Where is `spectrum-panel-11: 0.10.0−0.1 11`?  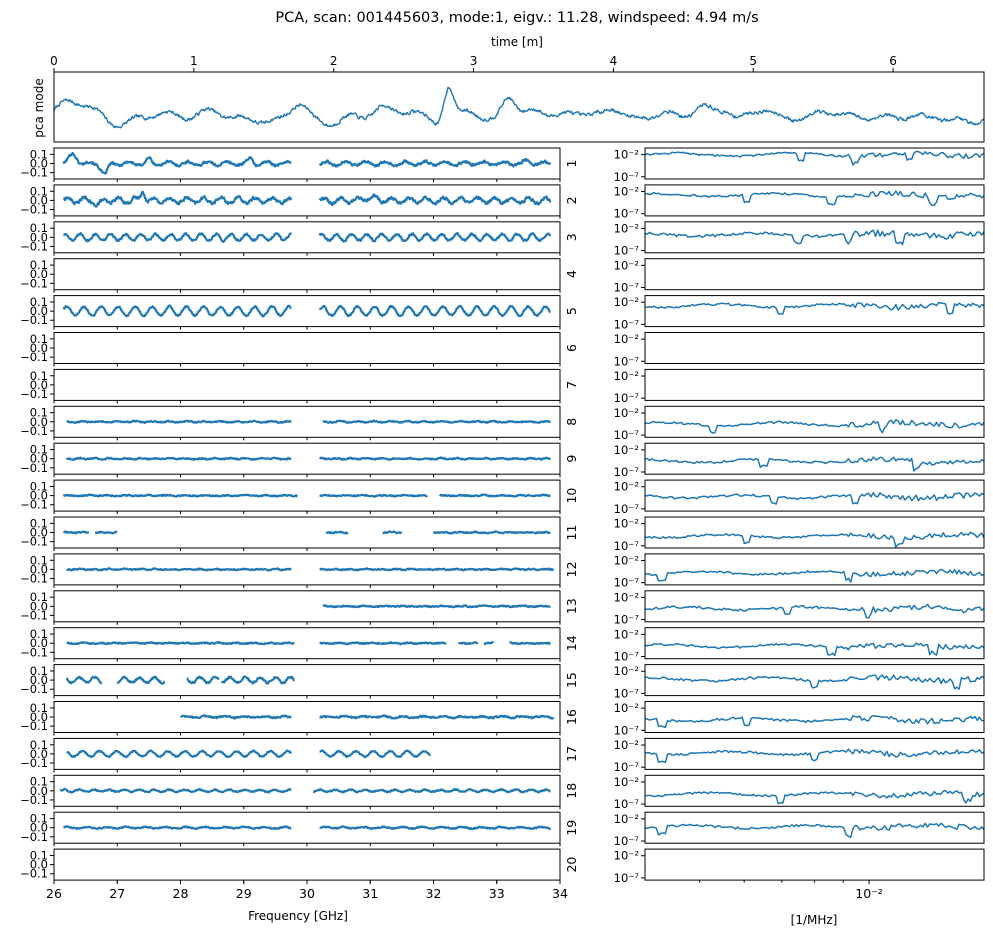 spectrum-panel-11: 0.10.0−0.1 11 is located at coordinates (299, 533).